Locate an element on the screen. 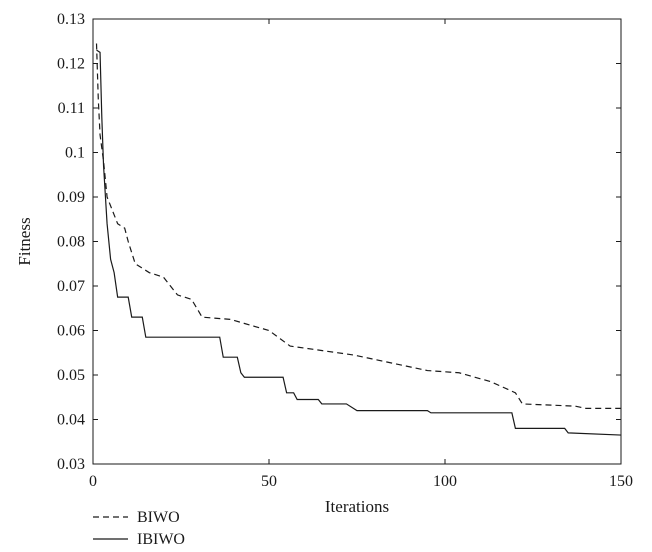 The height and width of the screenshot is (552, 652). x-axis-label: Iterations is located at coordinates (357, 506).